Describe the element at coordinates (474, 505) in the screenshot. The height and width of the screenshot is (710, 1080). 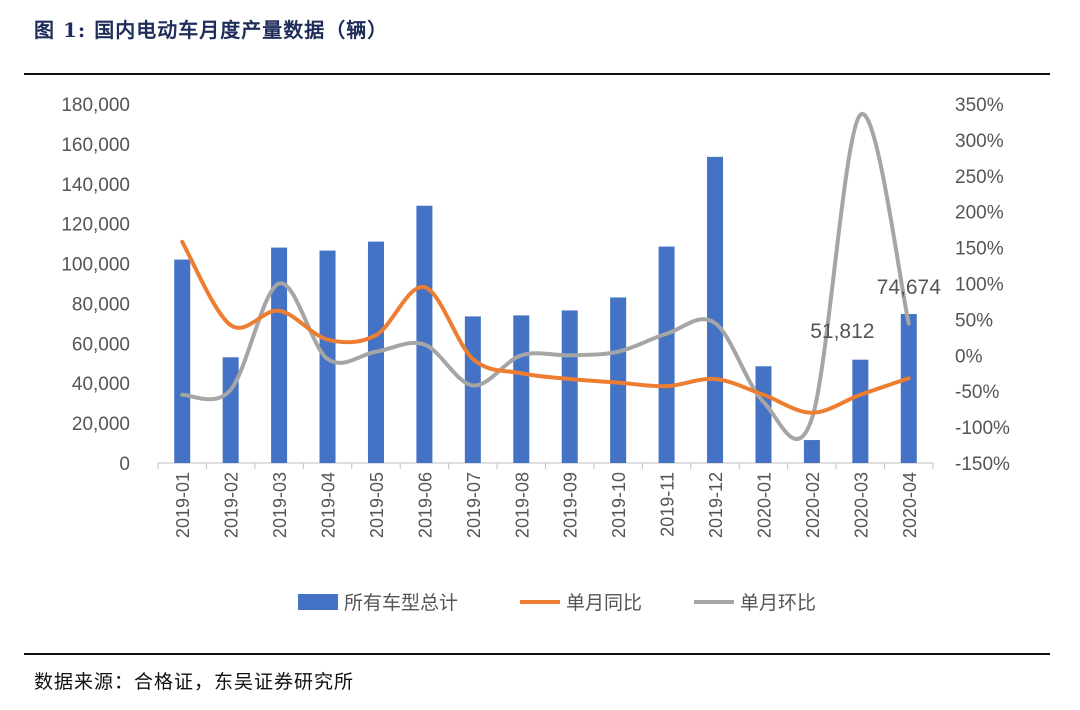
I see `x-tick-label: 2019-07` at that location.